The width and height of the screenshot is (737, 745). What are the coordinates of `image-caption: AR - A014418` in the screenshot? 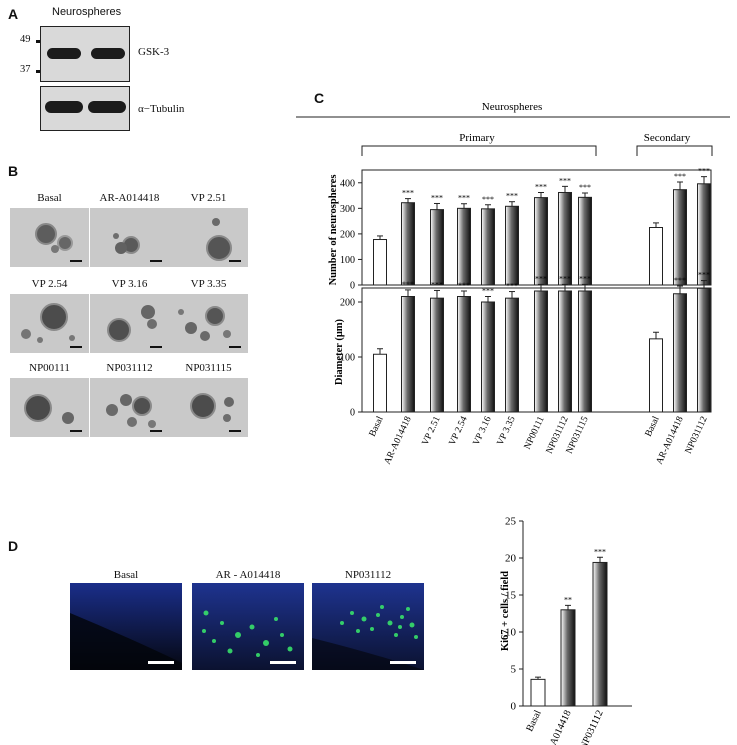 It's located at (248, 575).